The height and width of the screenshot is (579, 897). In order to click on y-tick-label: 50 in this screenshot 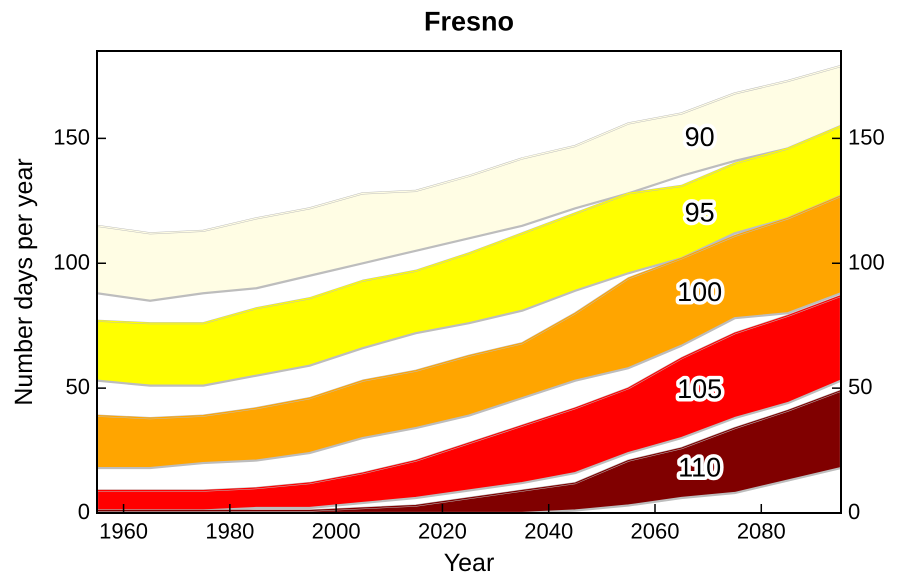, I will do `click(78, 387)`.